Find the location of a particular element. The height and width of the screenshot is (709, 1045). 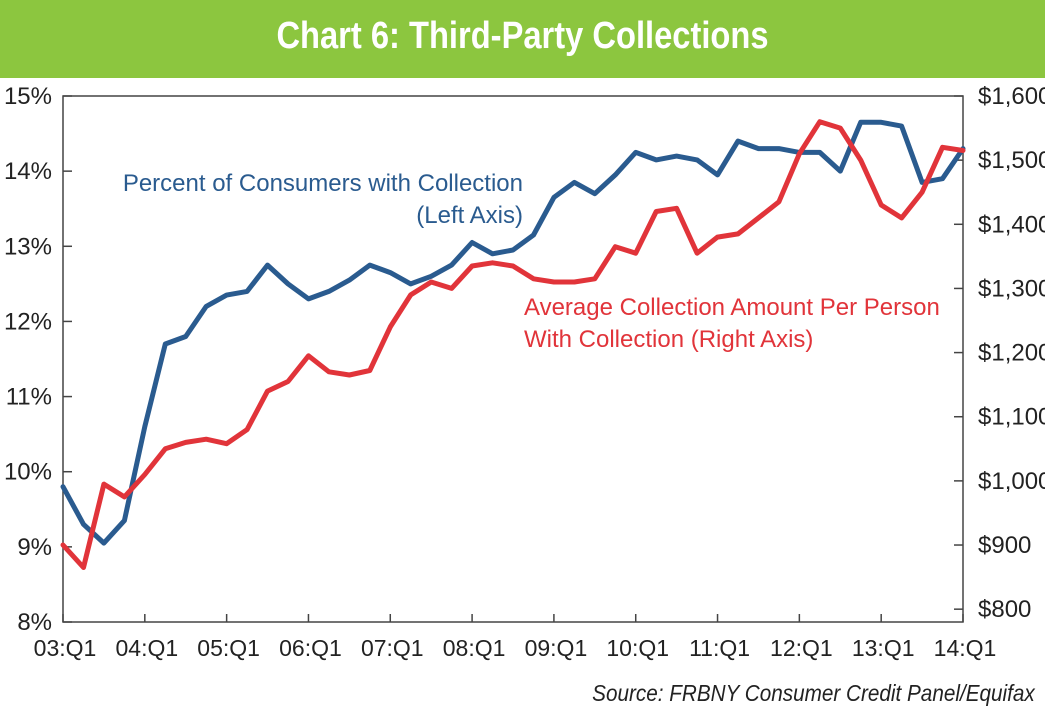

left-series-label: Percent of Consumers with Collection is located at coordinates (323, 183).